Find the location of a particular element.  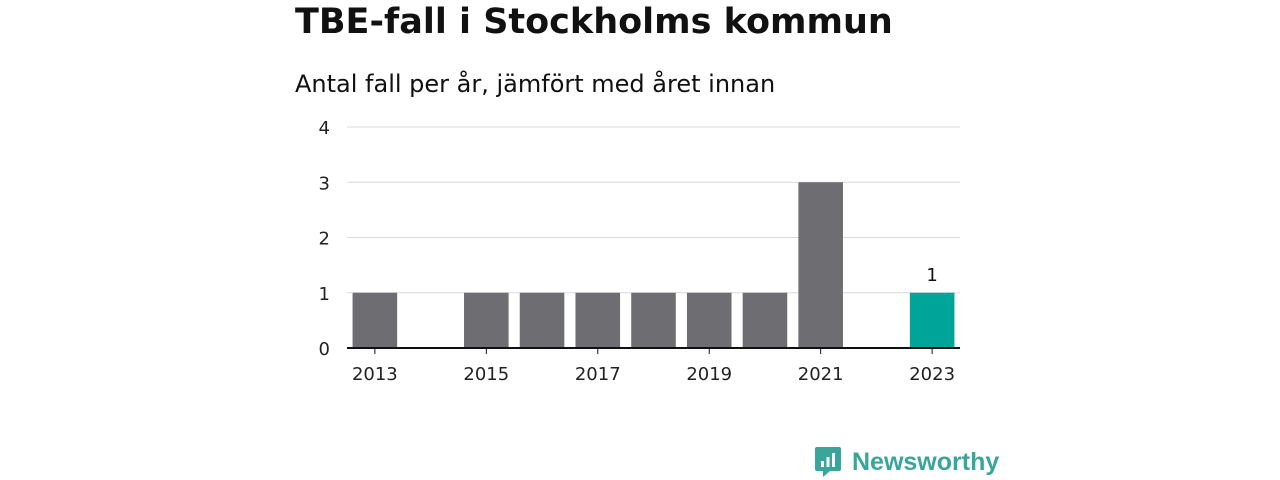

bar-2020 is located at coordinates (765, 320).